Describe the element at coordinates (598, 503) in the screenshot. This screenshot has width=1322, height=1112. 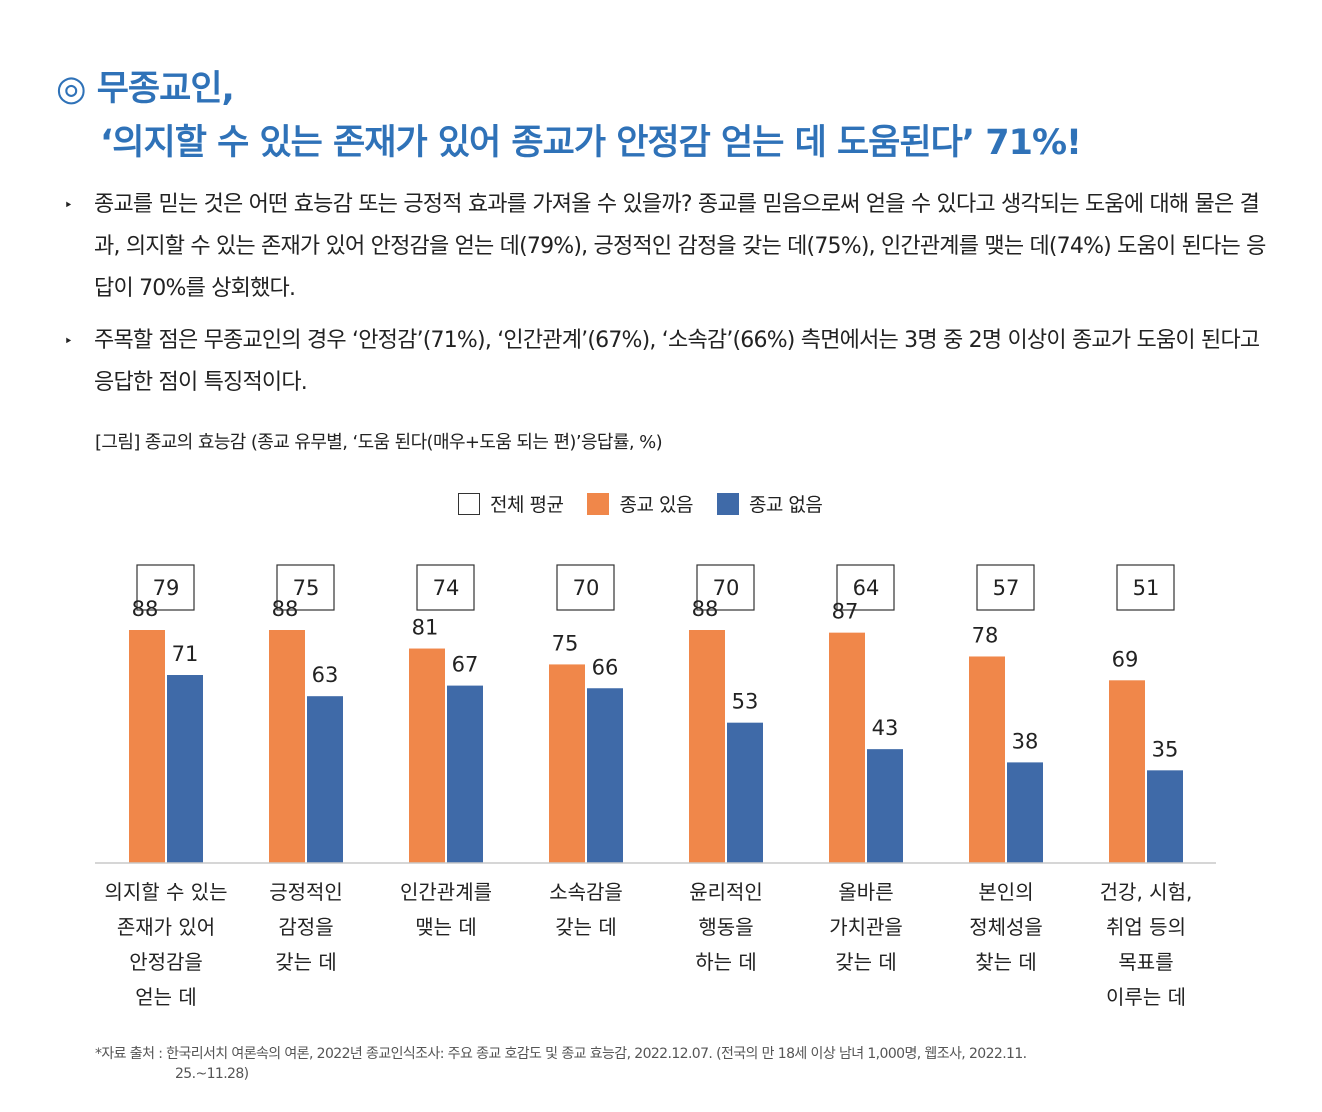
I see `legend-swatch-religious` at that location.